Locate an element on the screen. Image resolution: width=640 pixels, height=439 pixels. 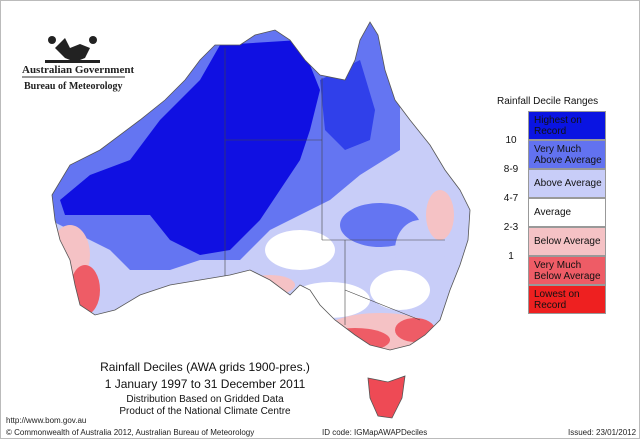
caption-product: Product of the National Climate Centre is located at coordinates (205, 411).